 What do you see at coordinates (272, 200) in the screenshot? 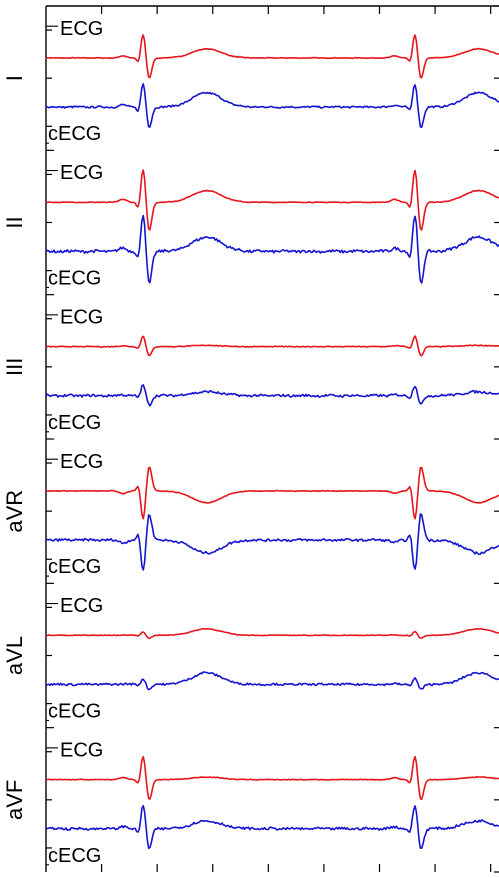
I see `ecg-trace-ii` at bounding box center [272, 200].